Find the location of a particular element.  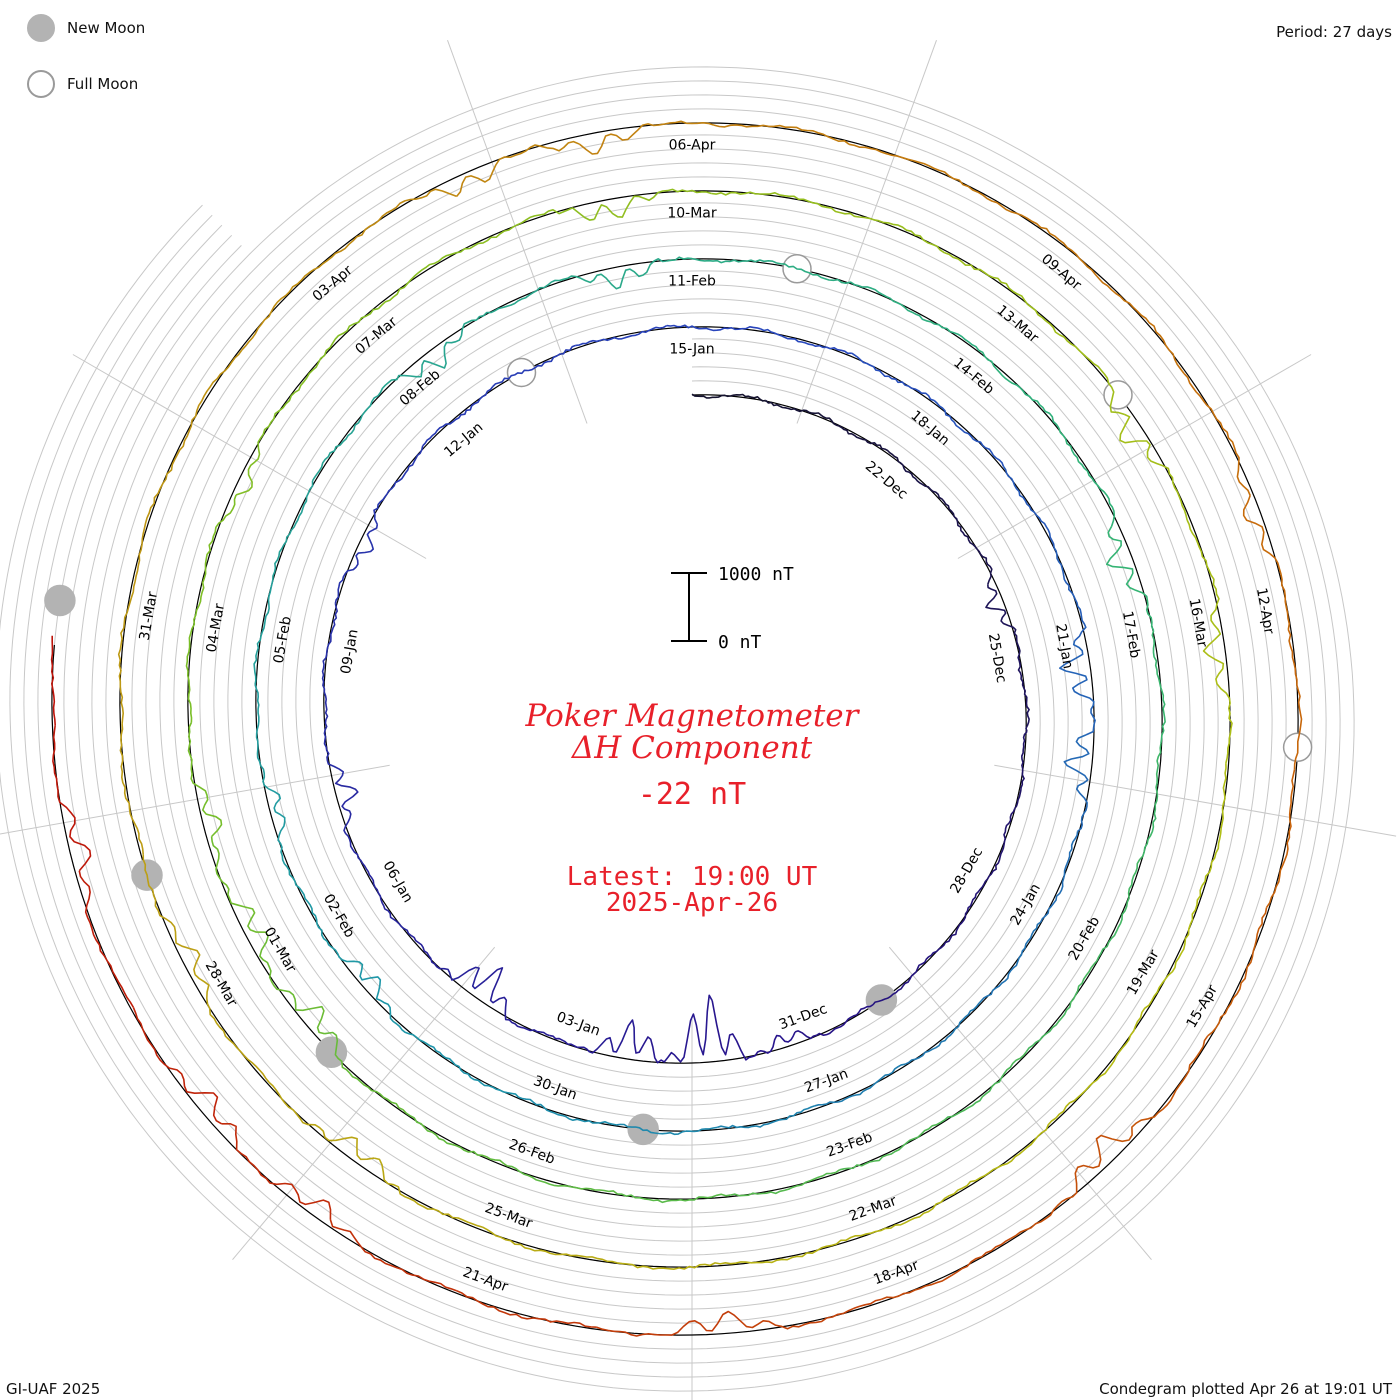

footer-plot-time: Condegram plotted Apr 26 at 19:01 UT is located at coordinates (1245, 1389).